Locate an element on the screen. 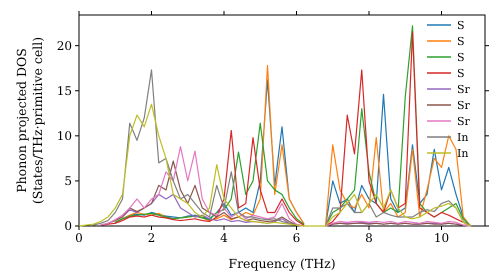  x-tick-label: 10 is located at coordinates (442, 238).